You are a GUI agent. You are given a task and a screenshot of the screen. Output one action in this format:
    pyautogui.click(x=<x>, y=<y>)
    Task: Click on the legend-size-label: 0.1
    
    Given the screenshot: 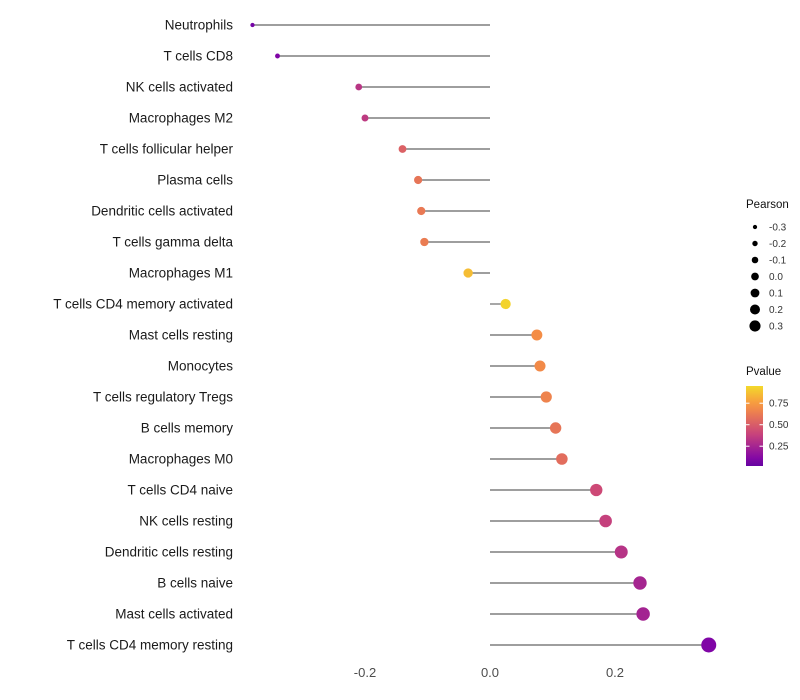 What is the action you would take?
    pyautogui.click(x=776, y=294)
    